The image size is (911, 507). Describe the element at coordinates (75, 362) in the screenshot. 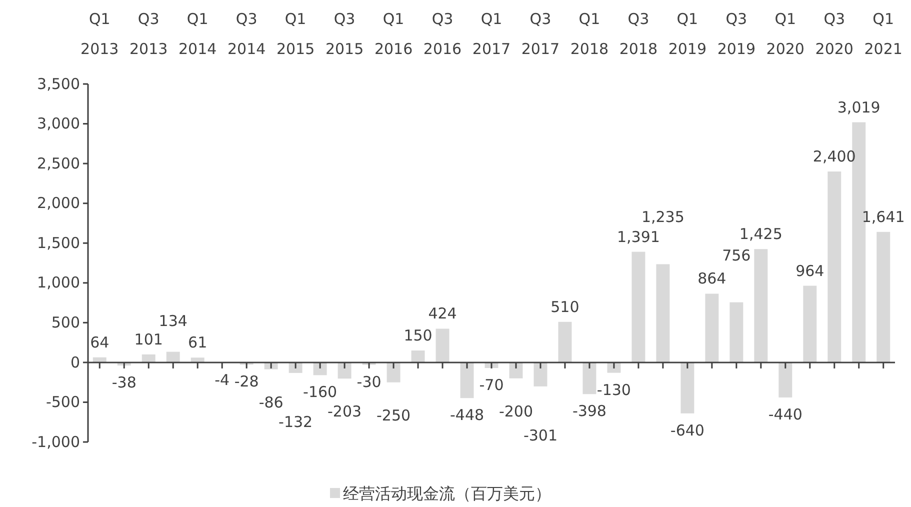

I see `y-tick-label: 0` at that location.